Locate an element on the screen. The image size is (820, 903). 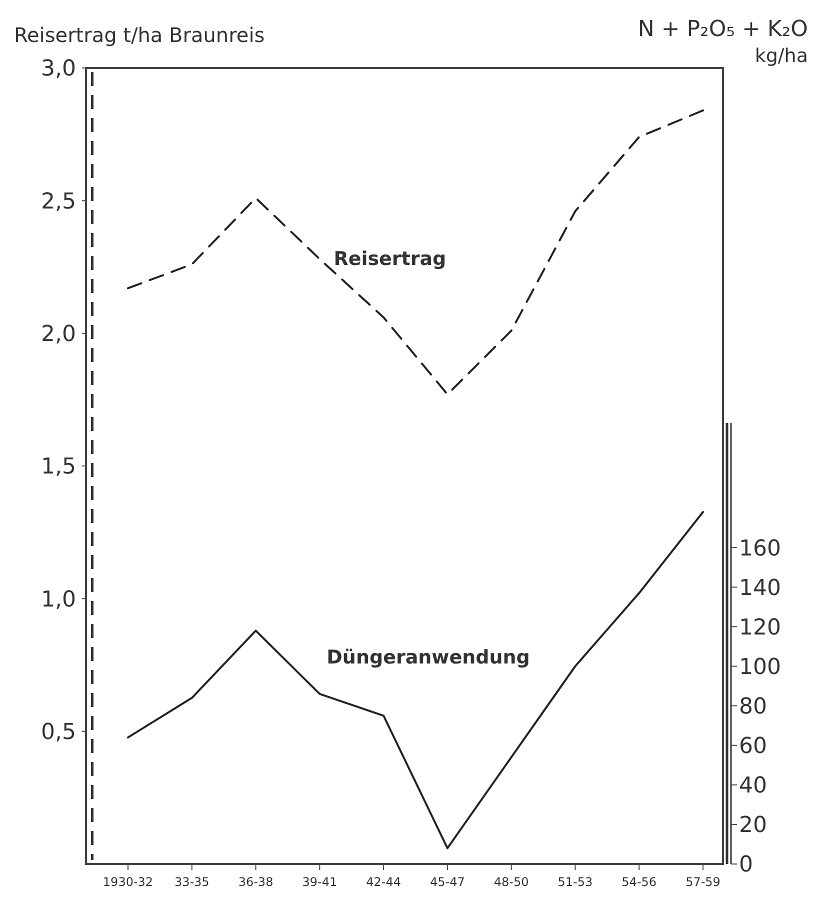
y-tick-label: 3,0 is located at coordinates (58, 69).